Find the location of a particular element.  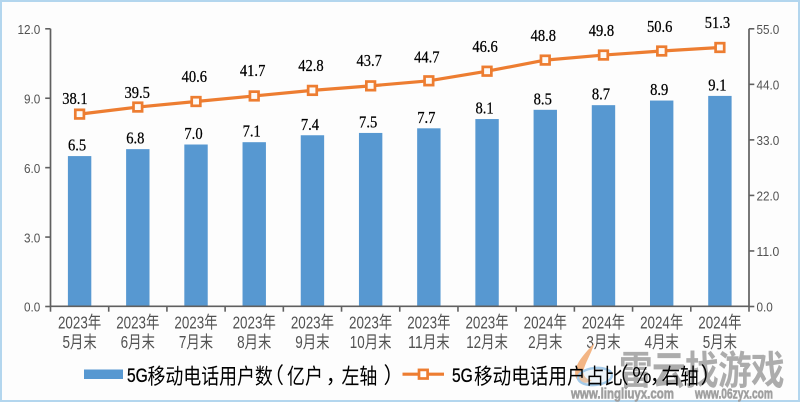

svg-text: 7.1 is located at coordinates (252, 131).